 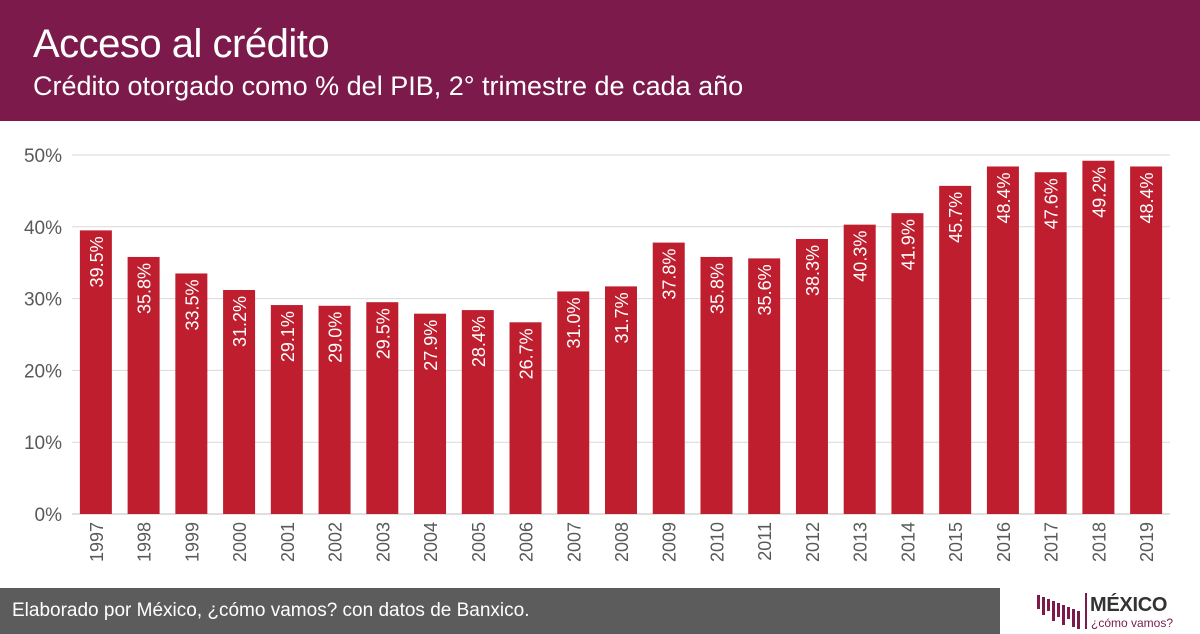 I want to click on x-tick-label: 2015, so click(x=956, y=542).